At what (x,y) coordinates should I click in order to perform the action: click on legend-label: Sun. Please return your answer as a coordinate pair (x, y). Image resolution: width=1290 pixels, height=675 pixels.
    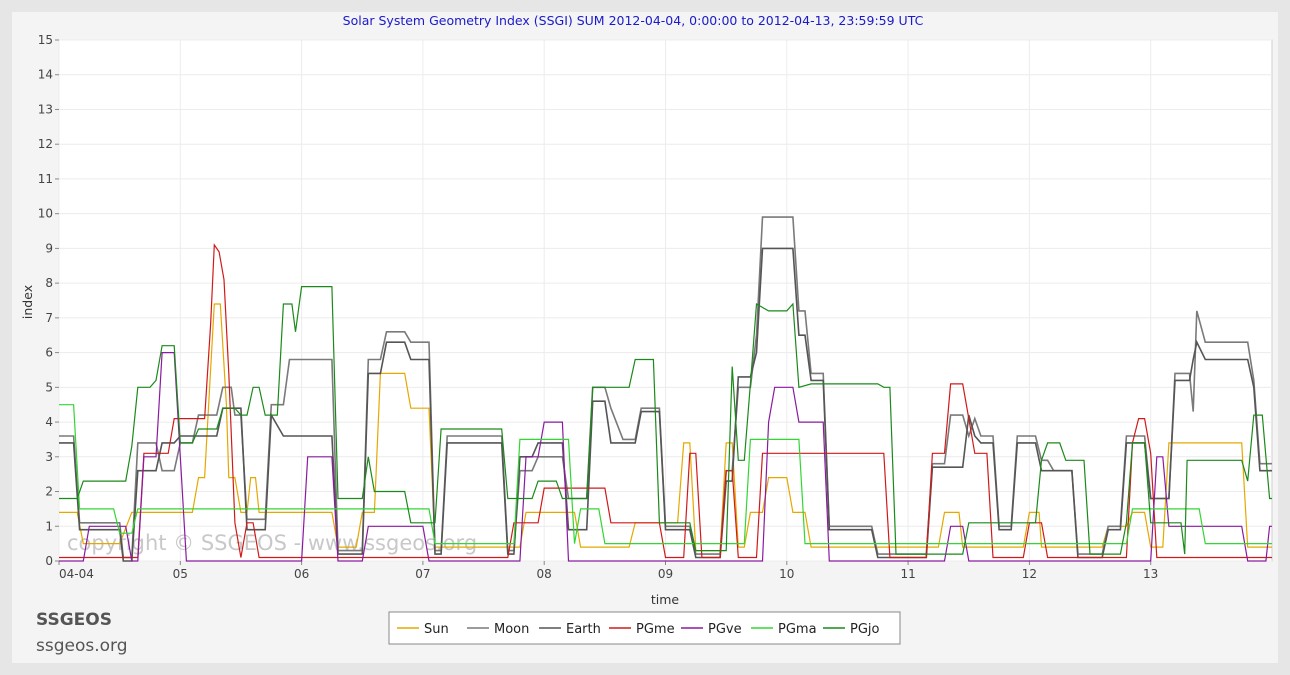
    Looking at the image, I should click on (436, 629).